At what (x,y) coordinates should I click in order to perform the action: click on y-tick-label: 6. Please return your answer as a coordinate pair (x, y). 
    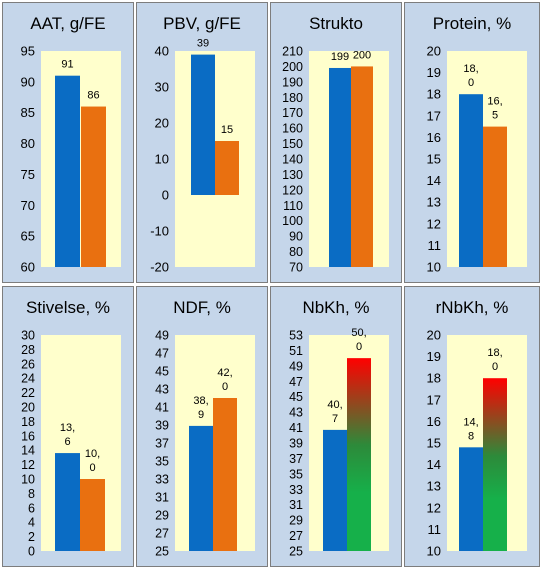
    Looking at the image, I should click on (31, 508).